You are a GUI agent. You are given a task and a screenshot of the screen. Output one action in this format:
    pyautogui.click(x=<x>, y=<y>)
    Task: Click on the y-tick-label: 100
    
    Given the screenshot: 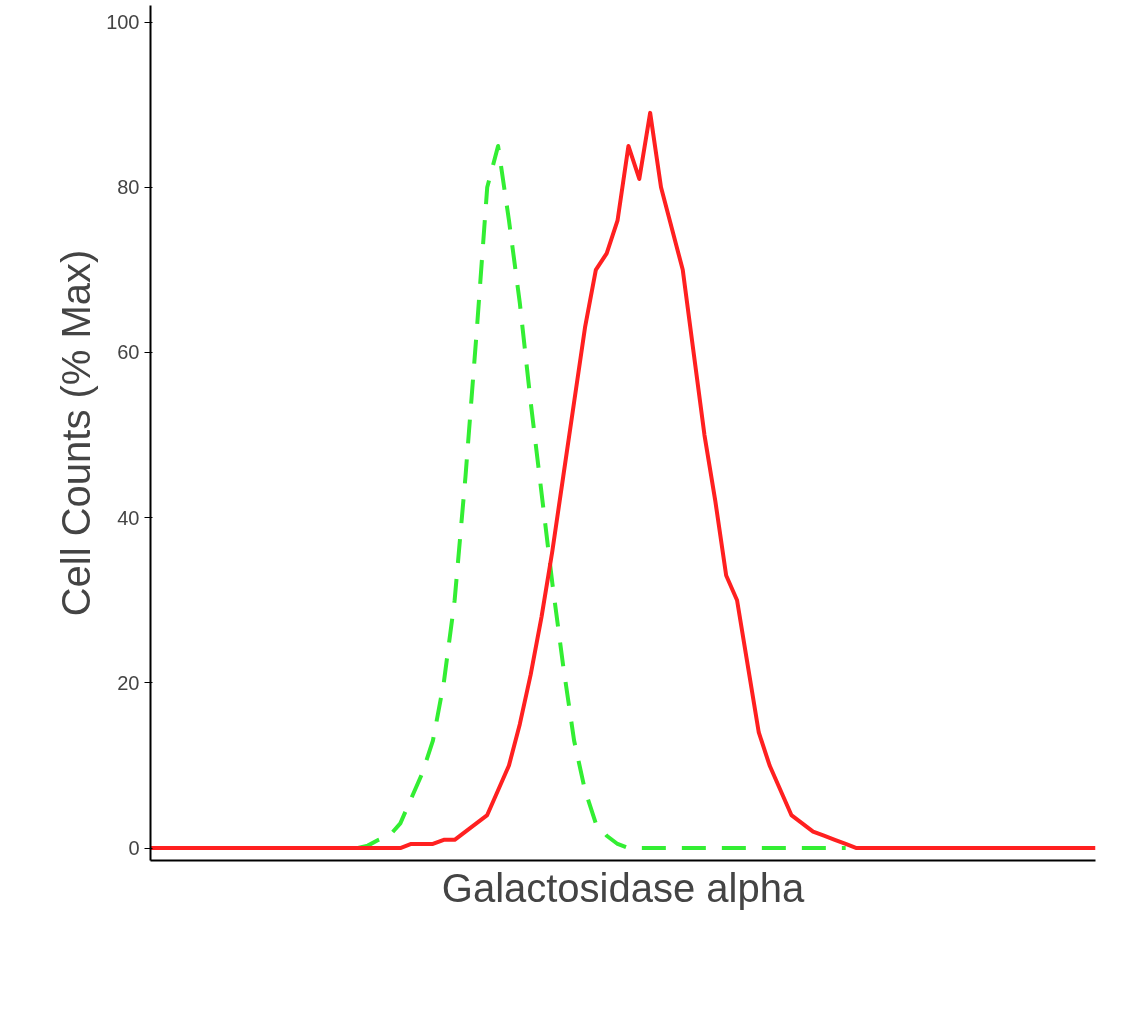 What is the action you would take?
    pyautogui.click(x=123, y=22)
    